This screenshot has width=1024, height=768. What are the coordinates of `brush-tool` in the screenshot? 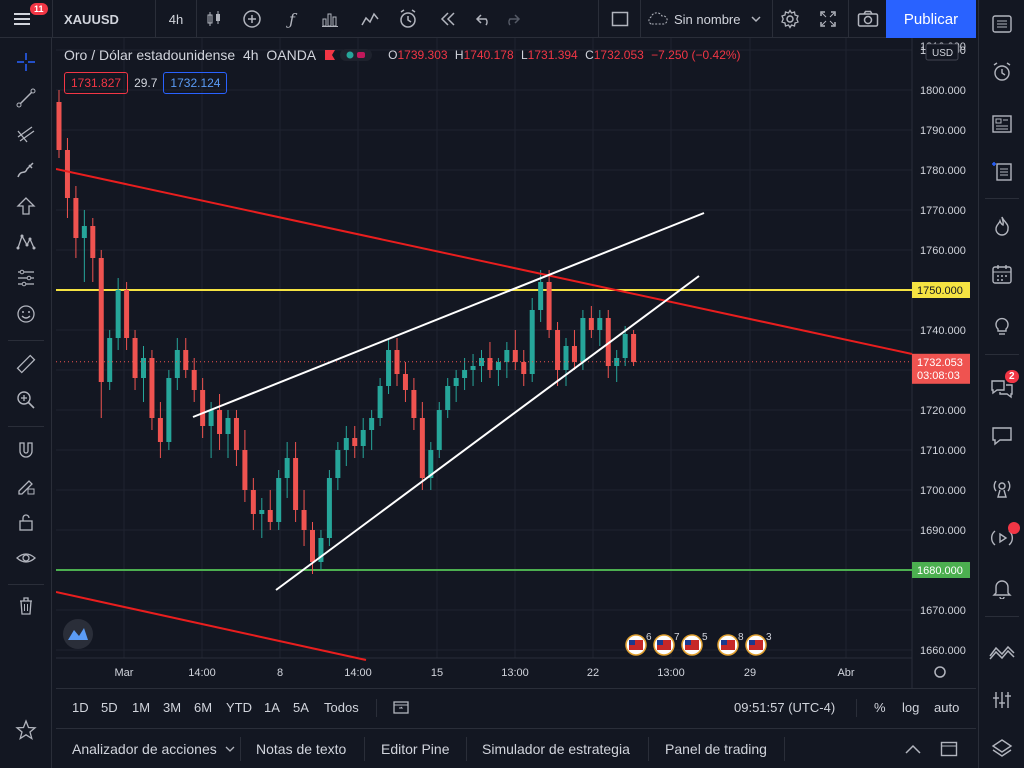 It's located at (26, 170).